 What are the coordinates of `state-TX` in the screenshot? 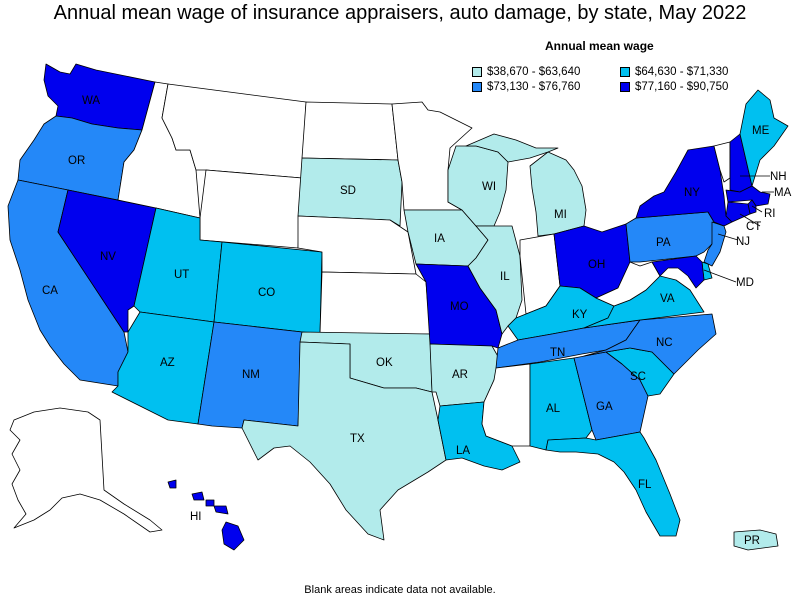 It's located at (344, 441).